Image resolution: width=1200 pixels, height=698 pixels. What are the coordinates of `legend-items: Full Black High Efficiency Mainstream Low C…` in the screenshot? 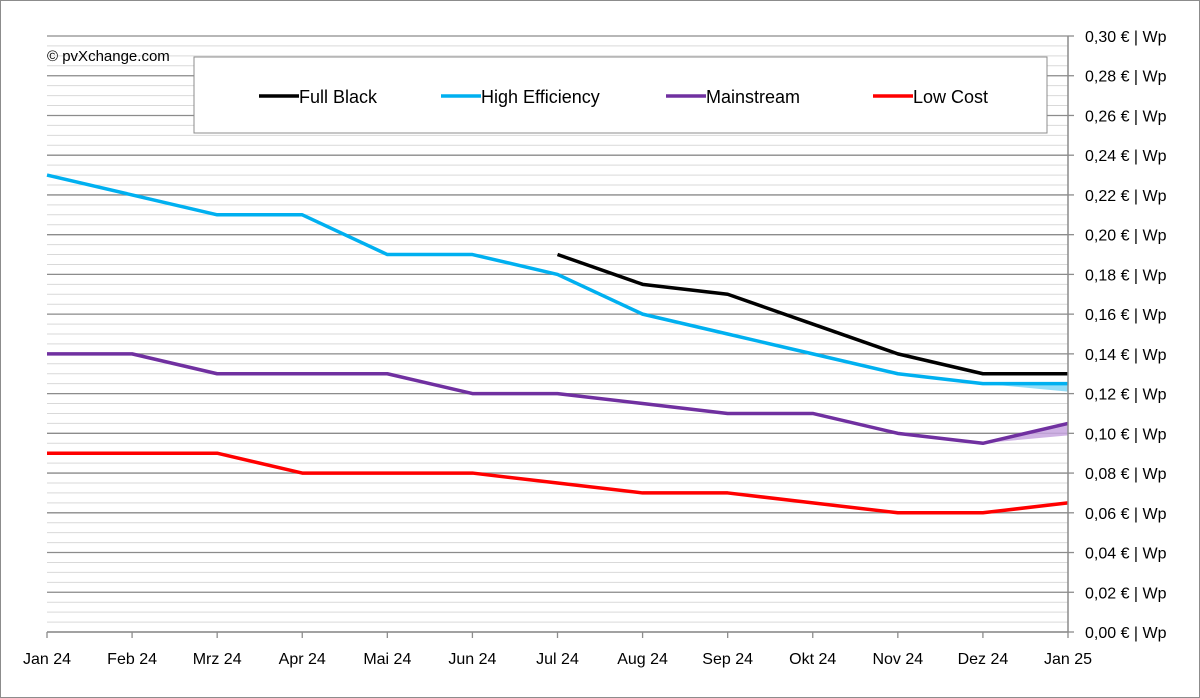 It's located at (623, 97).